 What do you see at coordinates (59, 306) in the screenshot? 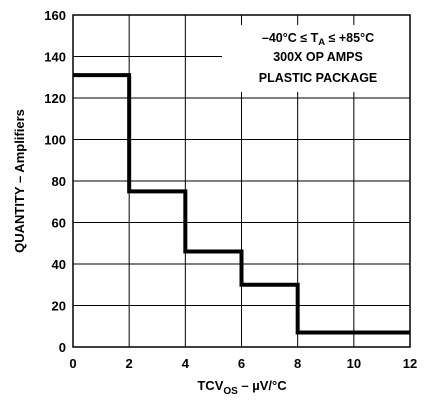
I see `y-tick-label-20: 20` at bounding box center [59, 306].